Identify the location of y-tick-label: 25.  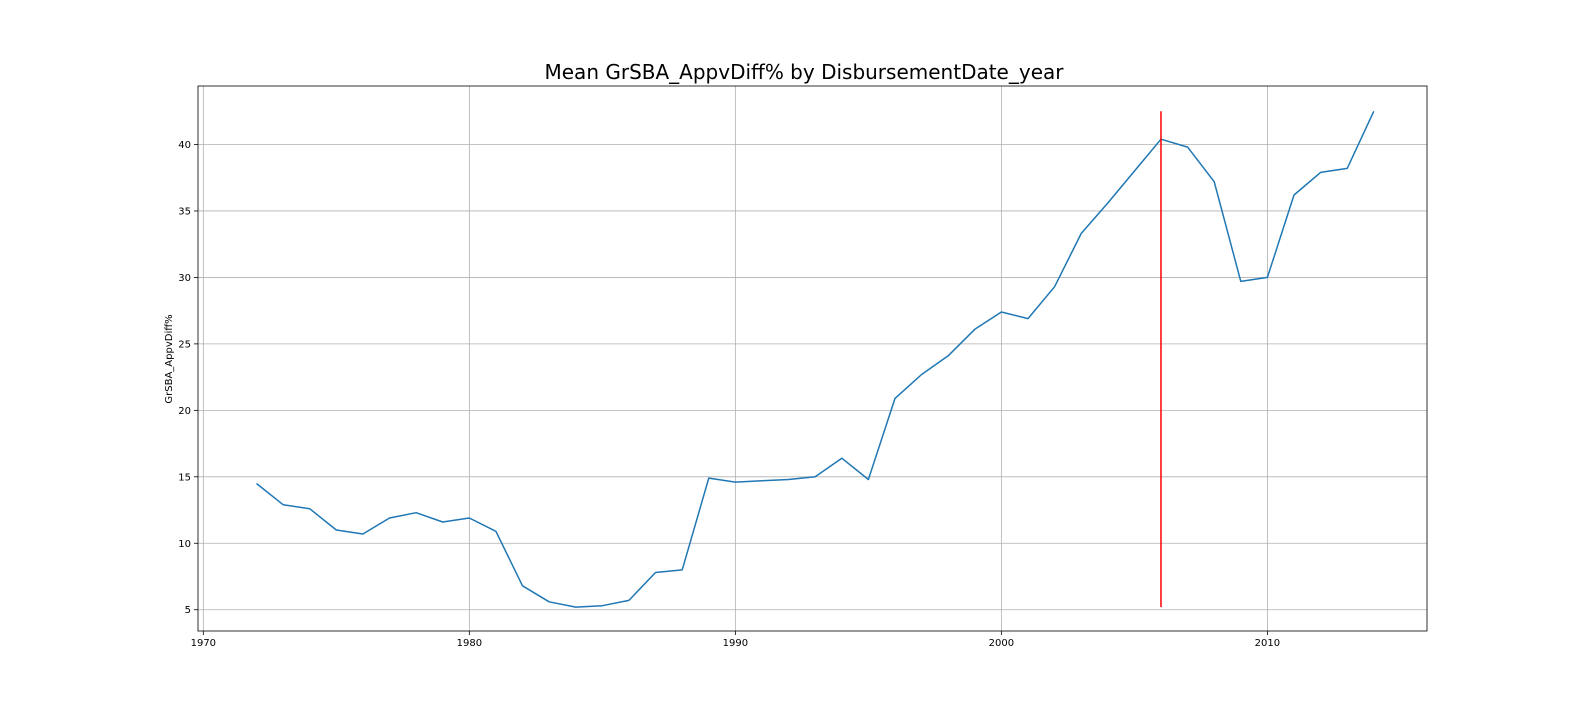
(184, 344).